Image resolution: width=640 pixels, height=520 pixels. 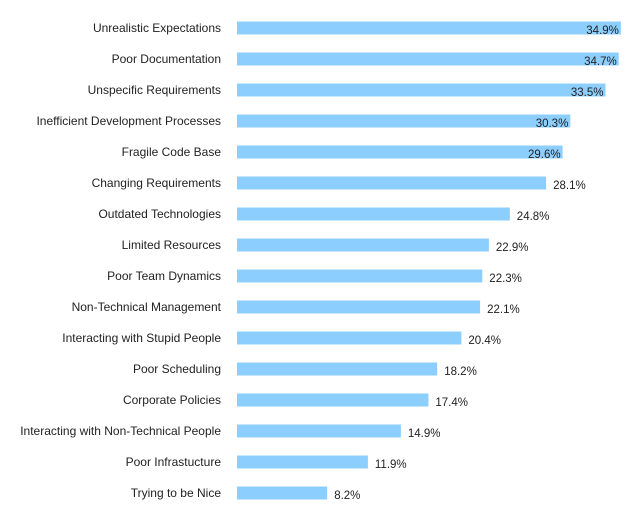 What do you see at coordinates (172, 400) in the screenshot?
I see `category-label: Corporate Policies` at bounding box center [172, 400].